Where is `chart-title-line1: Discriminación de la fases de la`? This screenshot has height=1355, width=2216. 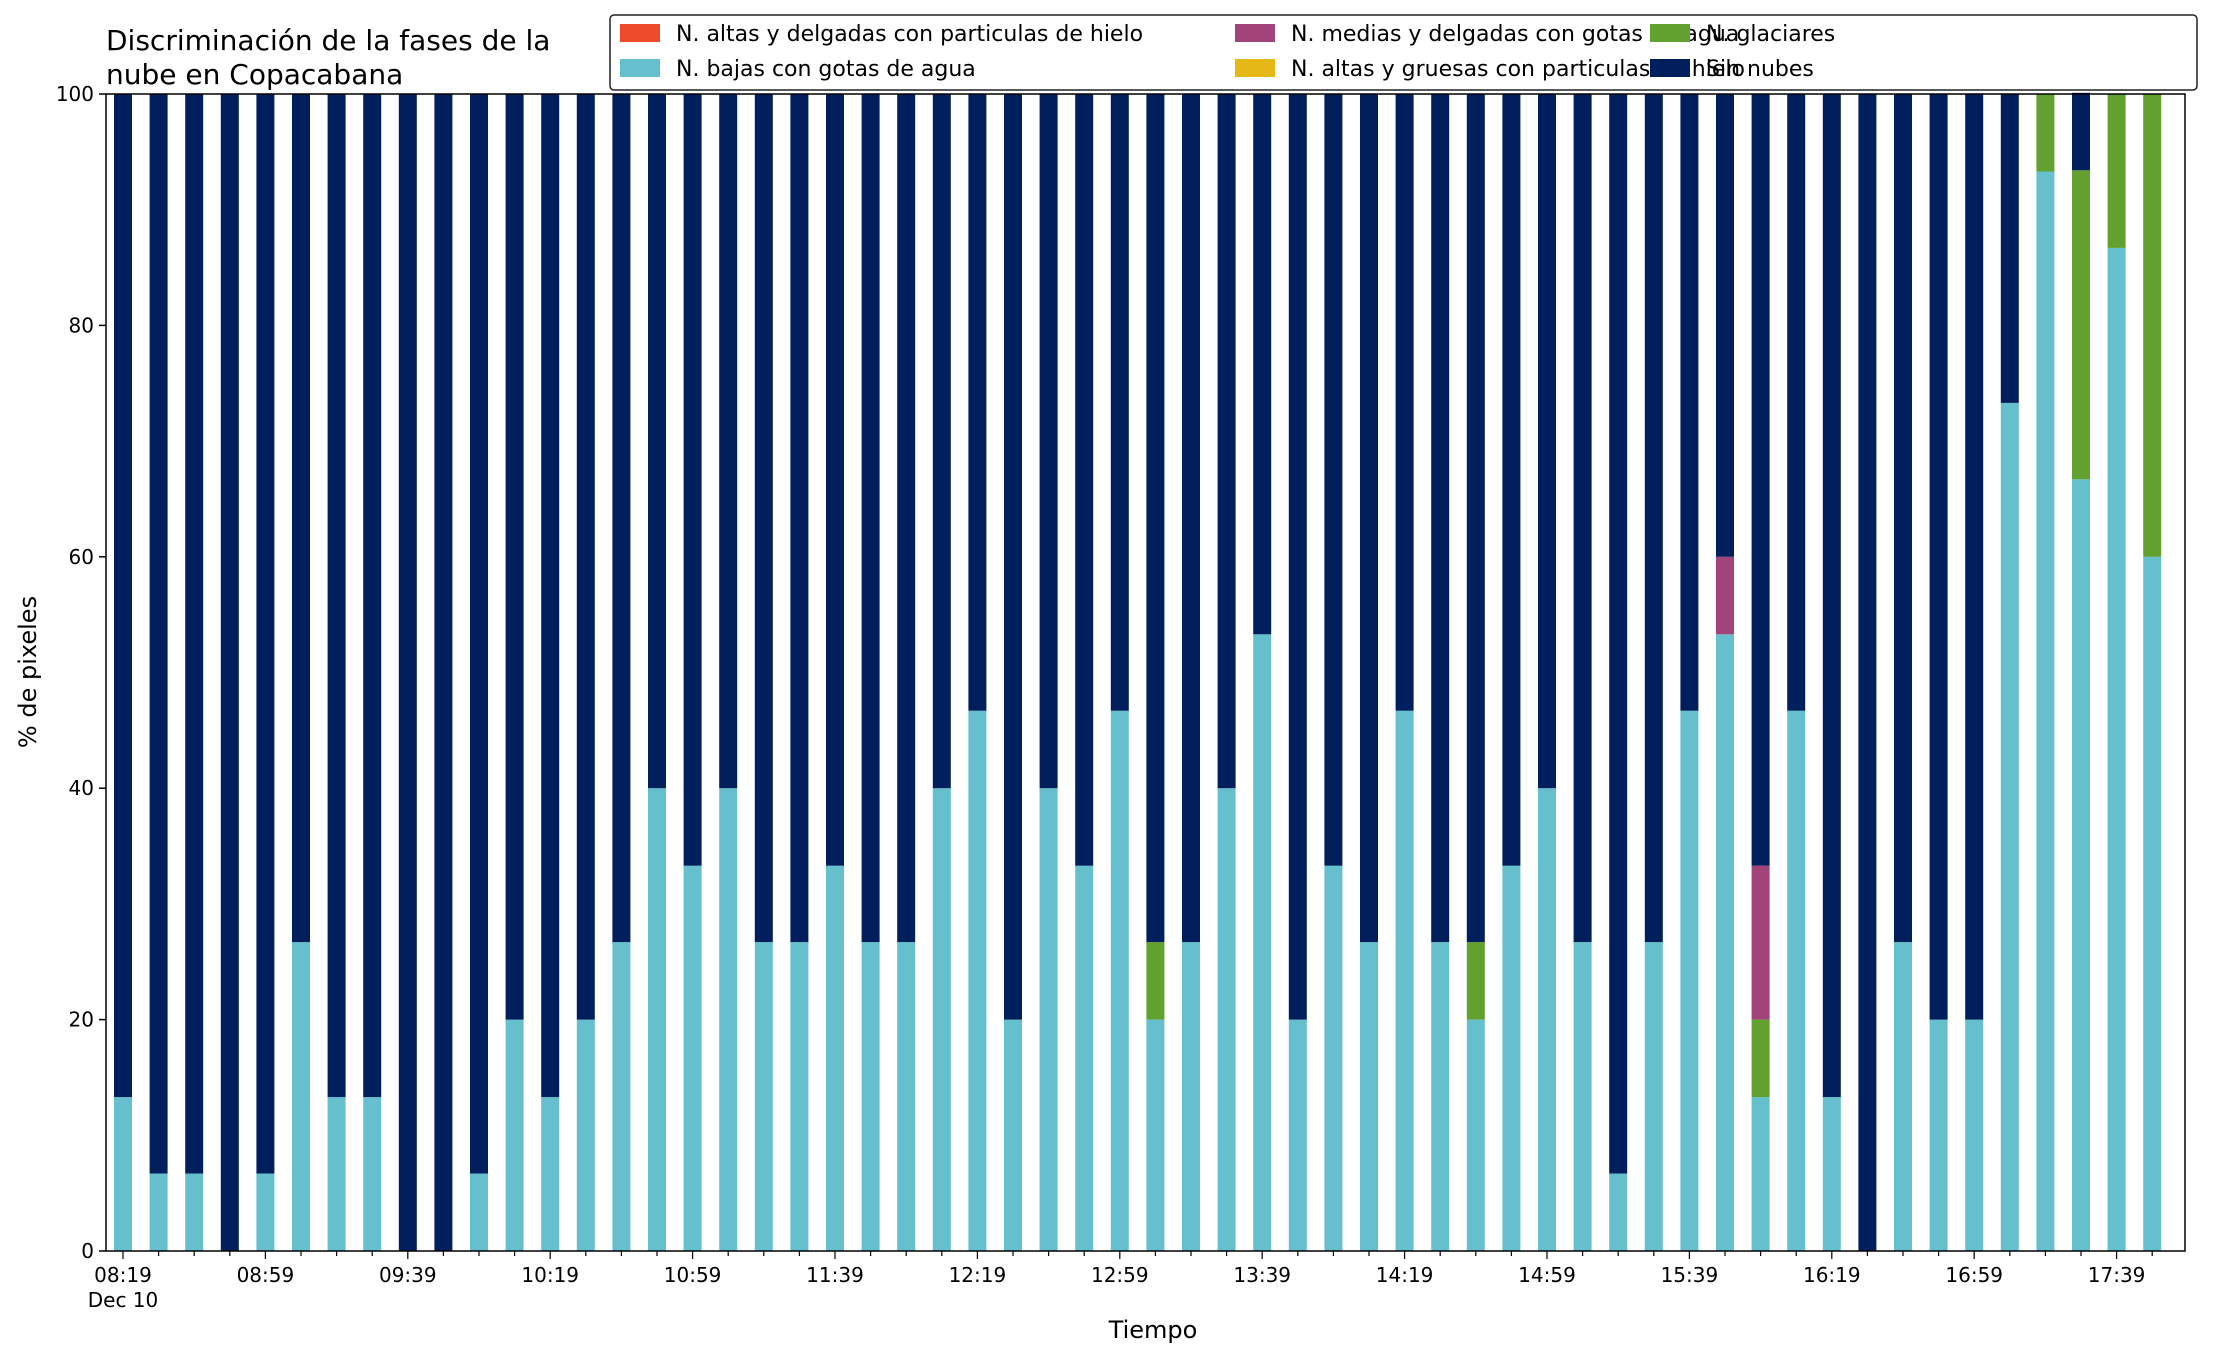
chart-title-line1: Discriminación de la fases de la is located at coordinates (328, 40).